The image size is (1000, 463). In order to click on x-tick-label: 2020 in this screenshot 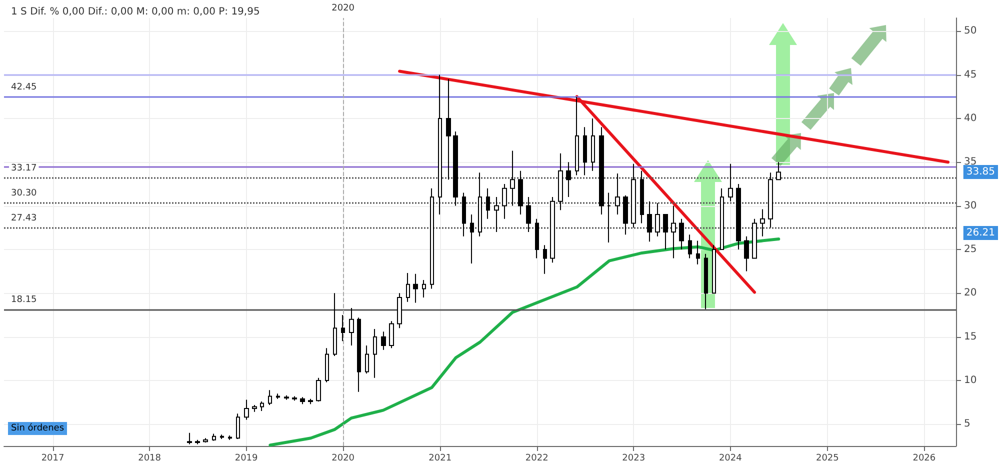, I will do `click(343, 458)`.